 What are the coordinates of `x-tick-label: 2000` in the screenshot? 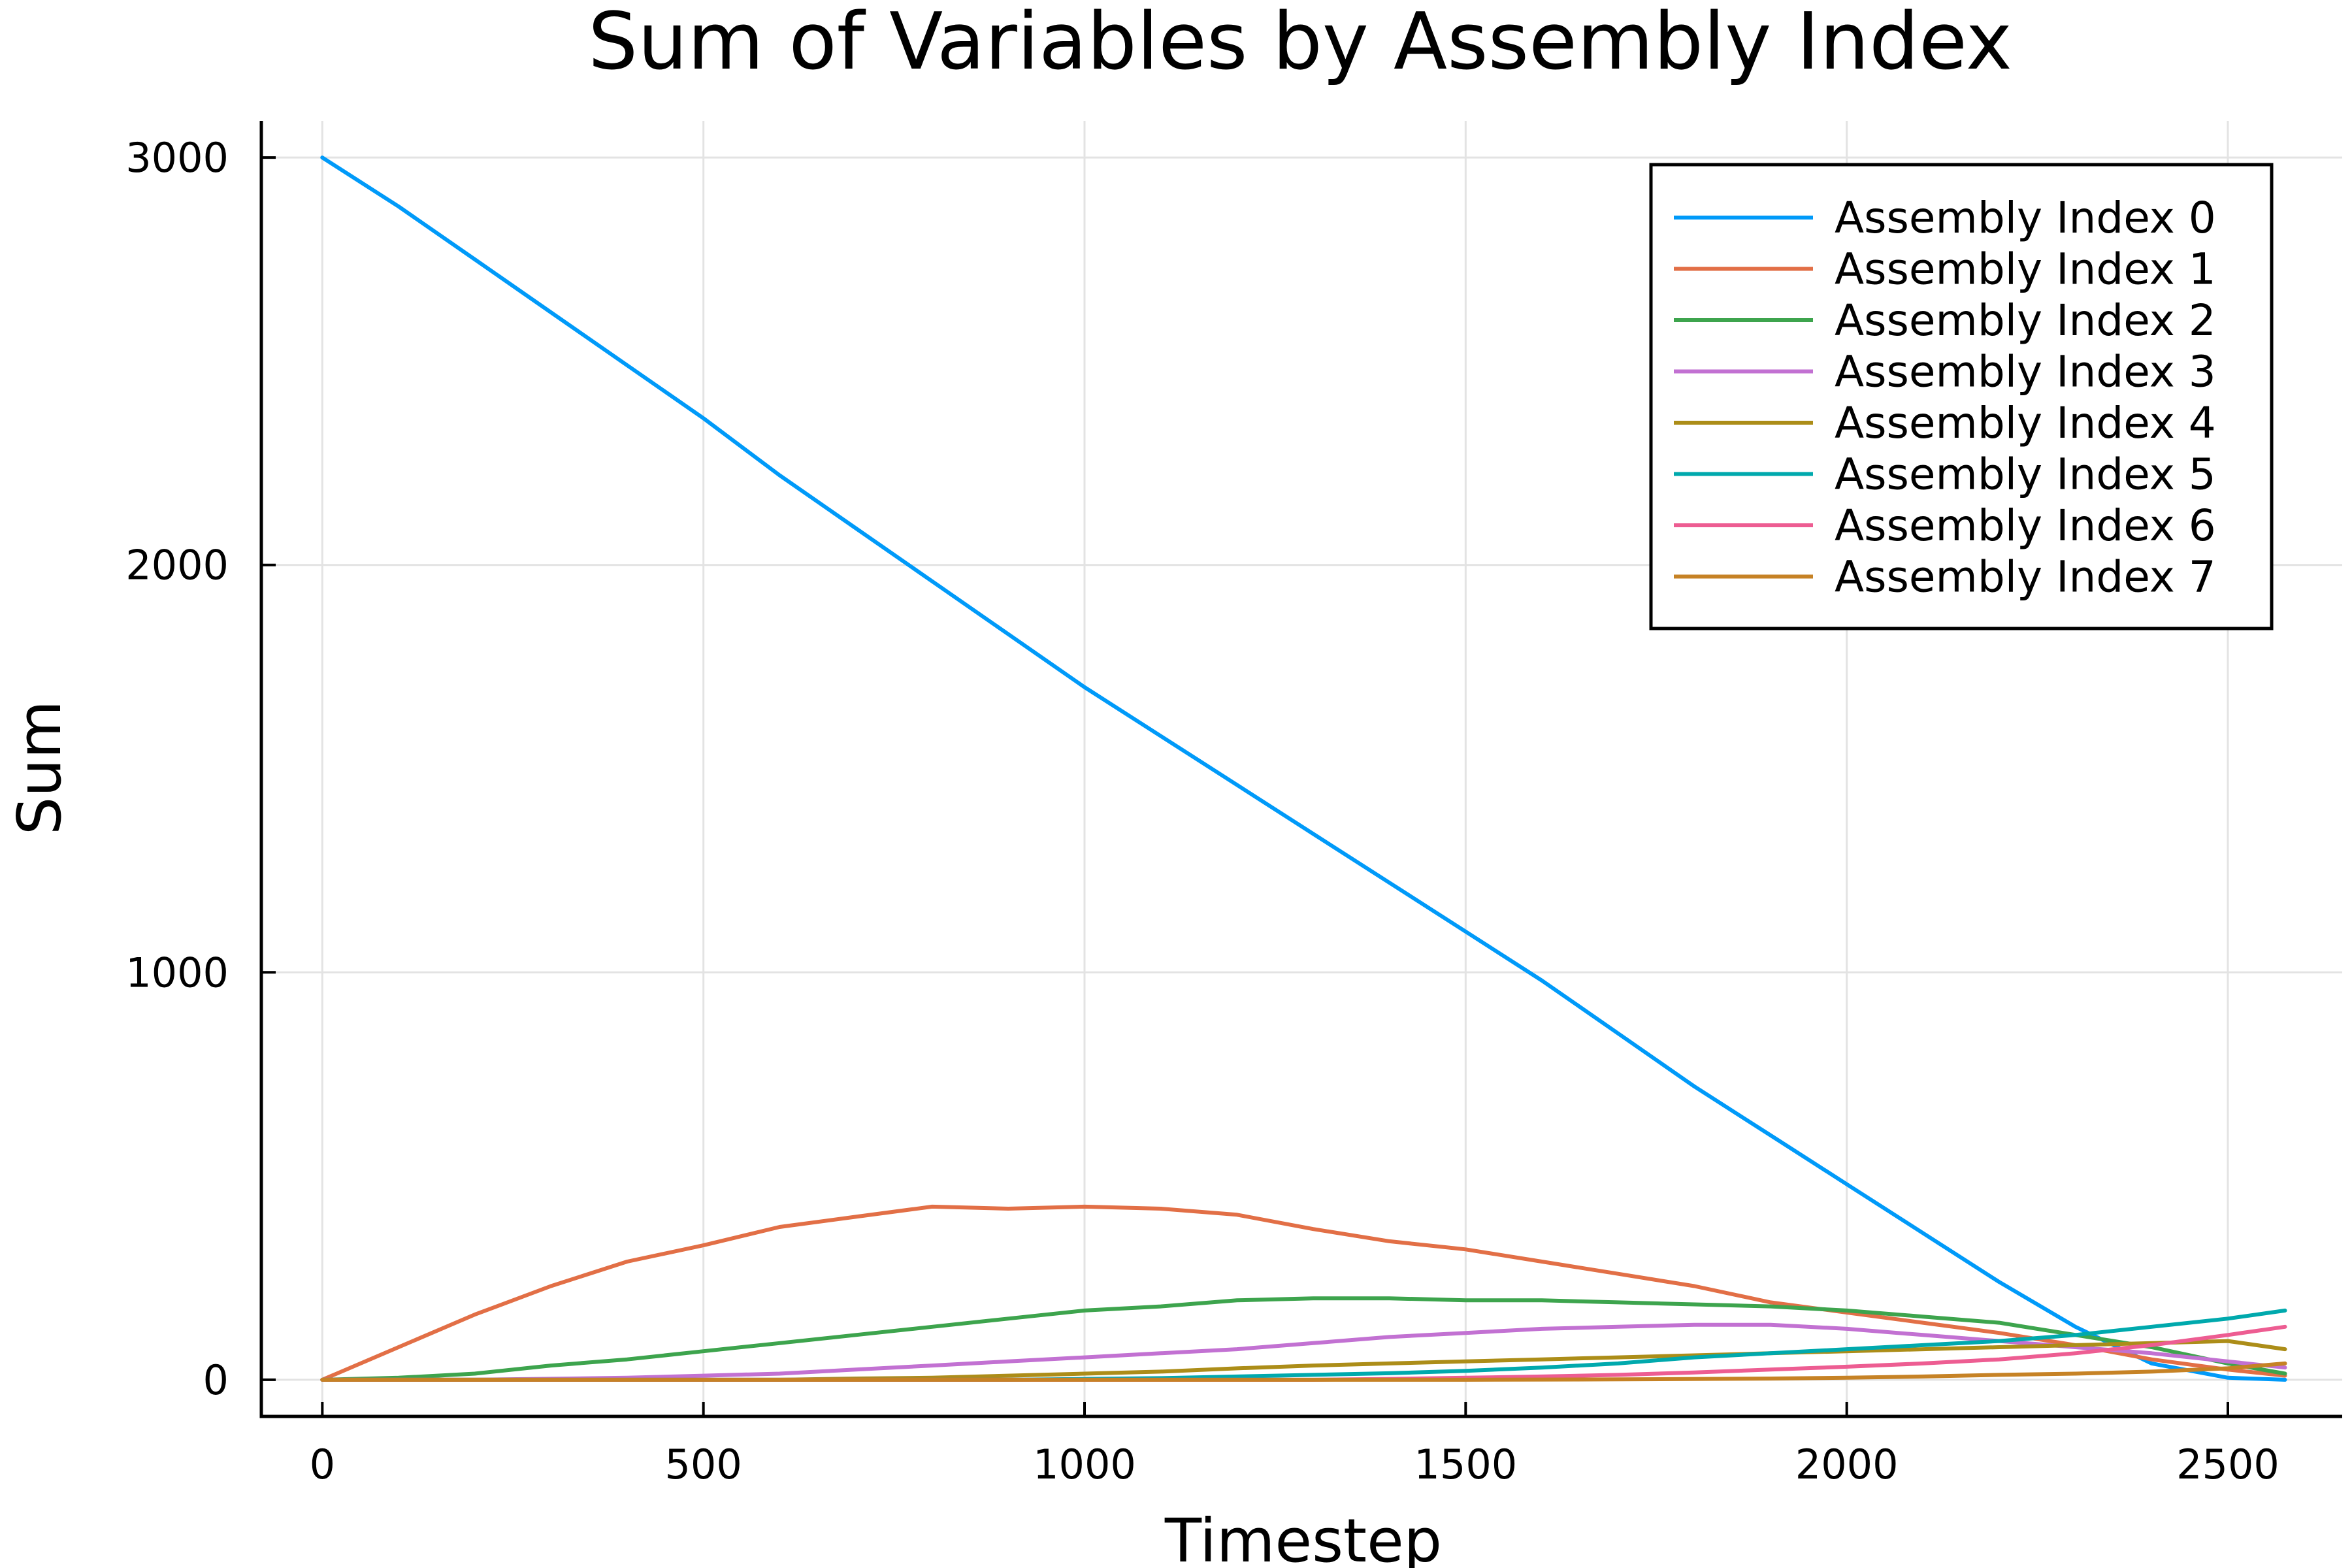 It's located at (1847, 1464).